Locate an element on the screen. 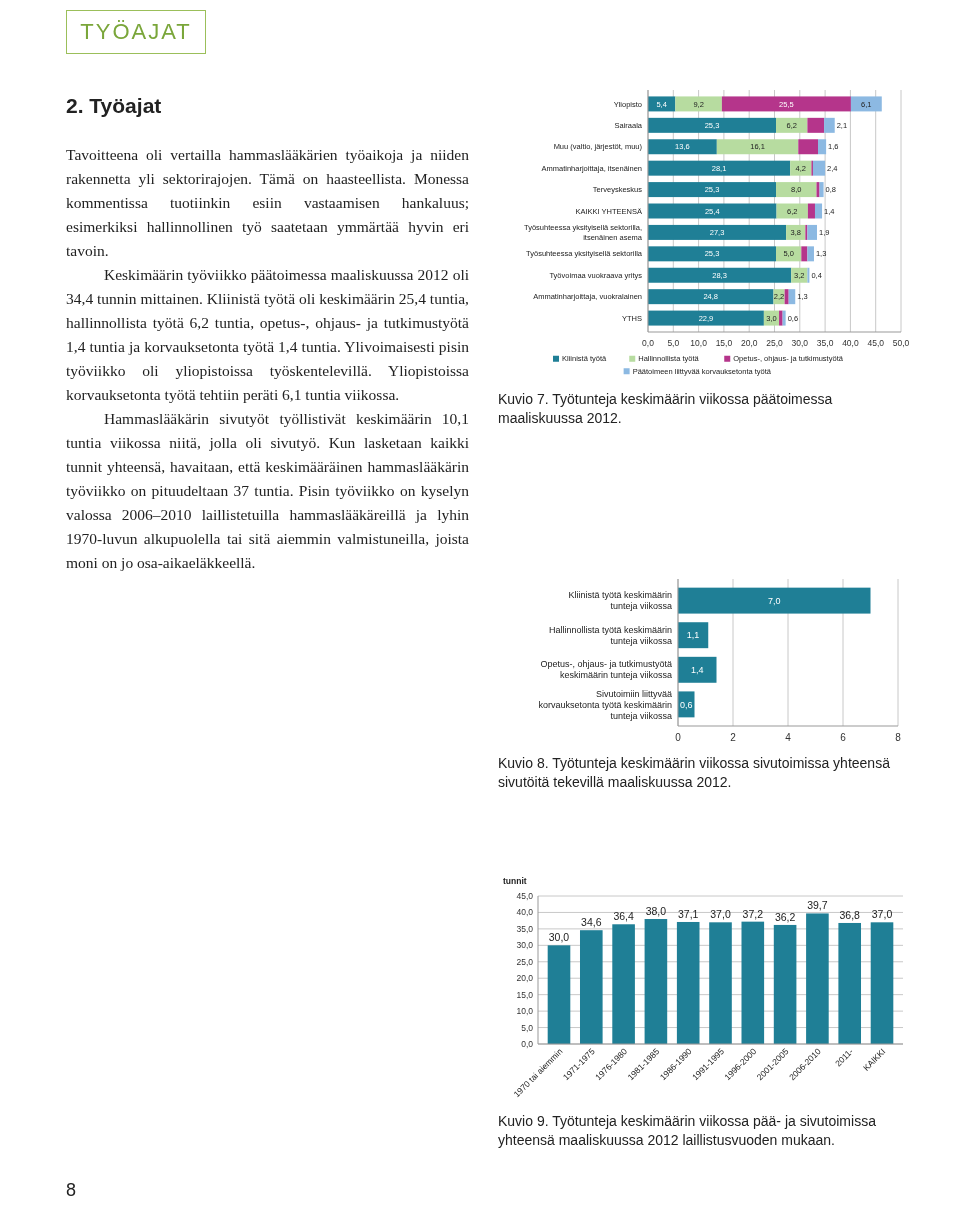  text: Tavoitteena oli vertailla hammaslääkärien työaikoja ja niiden rakennetta yli sektorirajojen. Tämä on haasteellista. Monessa kommentissa tuotiinkin esiin vastaamisen hankaluus; esimerkiksi hallinnollinen työ saatetaan ymmärtää hyvin eri tavoin. is located at coordinates (267, 203).